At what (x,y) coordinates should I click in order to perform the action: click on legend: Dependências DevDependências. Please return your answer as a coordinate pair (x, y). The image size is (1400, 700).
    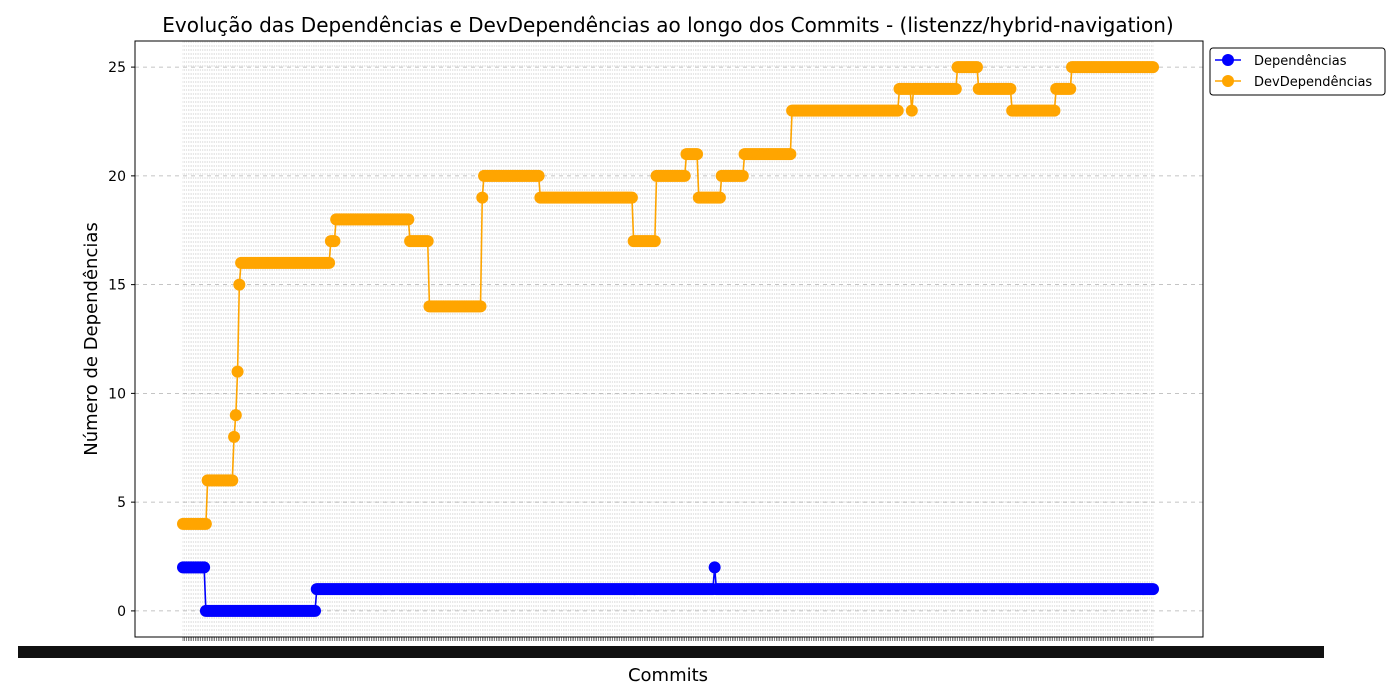
    Looking at the image, I should click on (1297, 71).